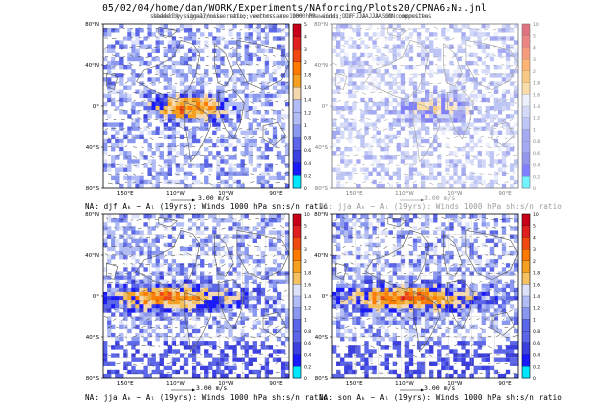 This screenshot has height=416, width=589. I want to click on wind-vectors, so click(425, 106).